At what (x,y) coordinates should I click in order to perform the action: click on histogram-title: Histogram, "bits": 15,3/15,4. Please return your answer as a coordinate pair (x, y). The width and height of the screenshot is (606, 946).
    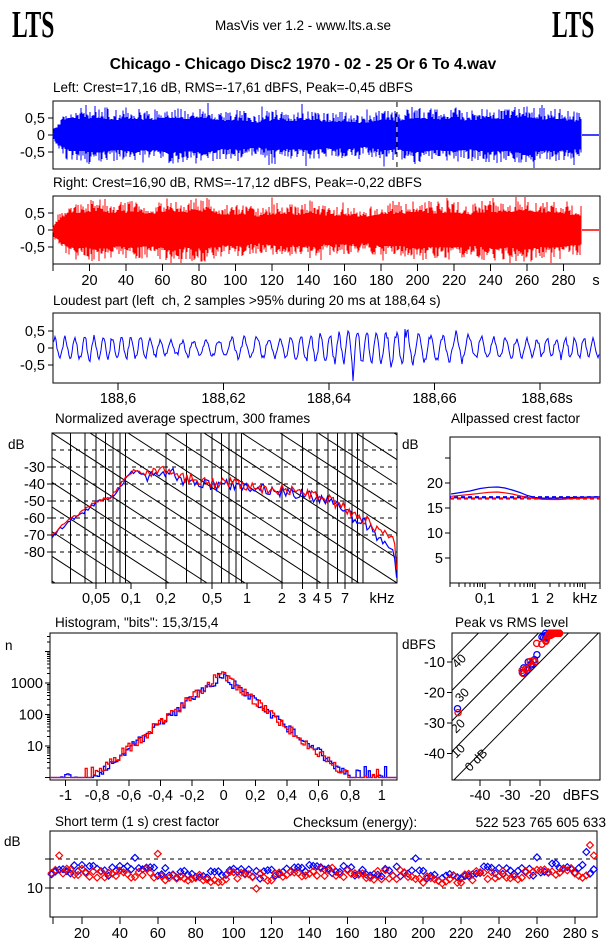
    Looking at the image, I should click on (137, 622).